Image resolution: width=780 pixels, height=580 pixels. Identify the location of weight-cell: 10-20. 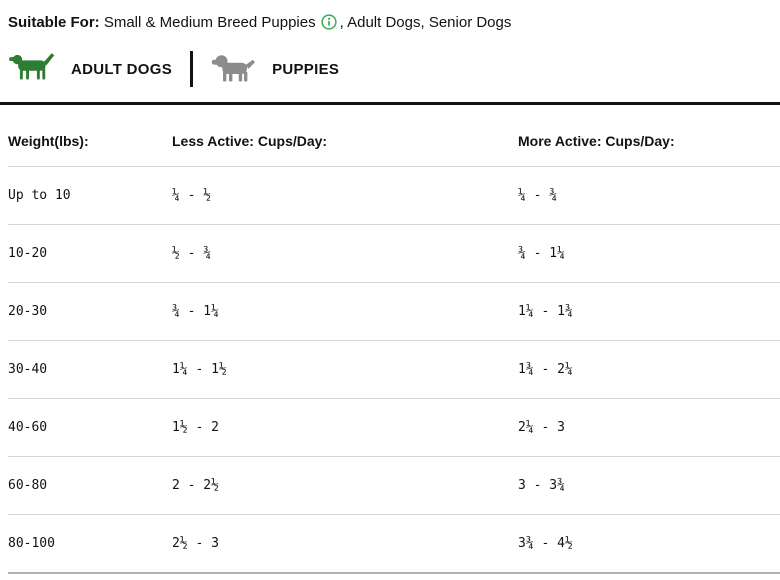
(90, 253).